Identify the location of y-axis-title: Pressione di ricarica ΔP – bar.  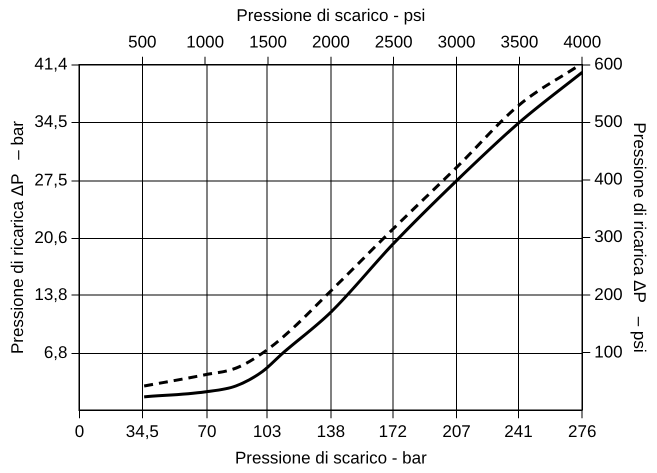
(17, 237).